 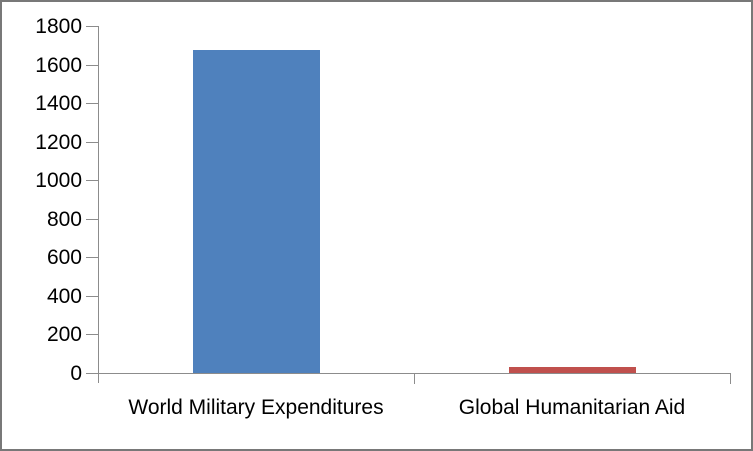 What do you see at coordinates (256, 407) in the screenshot?
I see `category-label-1: World Military Expenditures` at bounding box center [256, 407].